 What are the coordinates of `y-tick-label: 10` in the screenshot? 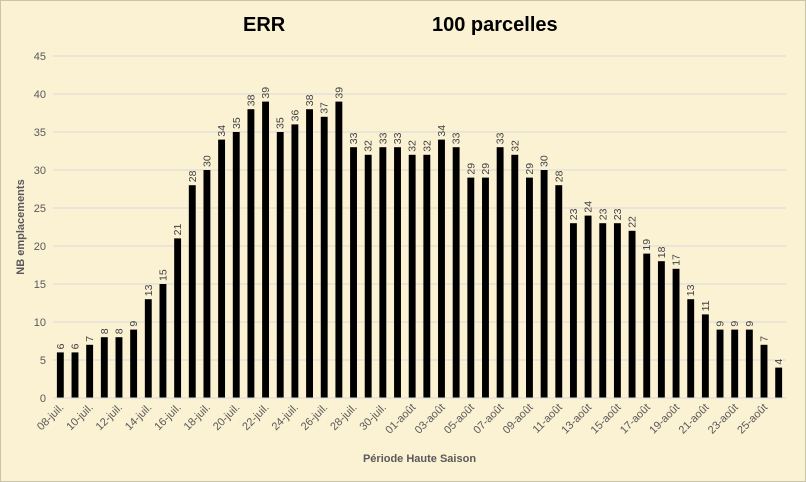 It's located at (40, 323).